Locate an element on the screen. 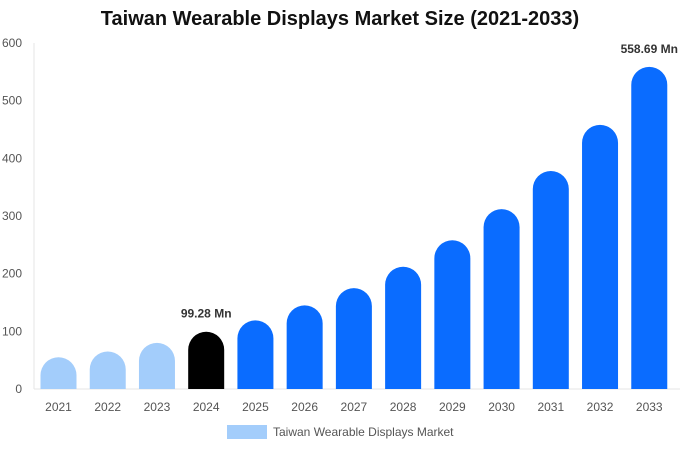 Image resolution: width=680 pixels, height=450 pixels. bar-2023 is located at coordinates (156, 365).